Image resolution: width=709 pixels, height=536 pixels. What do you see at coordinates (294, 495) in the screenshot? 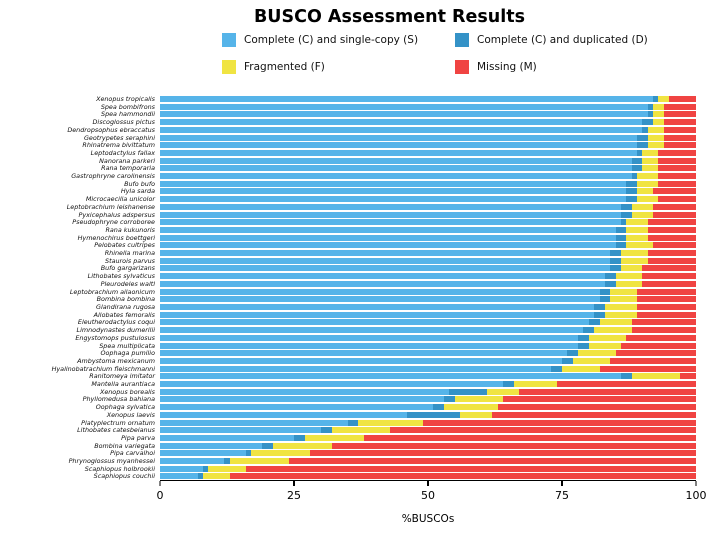
I see `tick-label: 25` at bounding box center [294, 495].